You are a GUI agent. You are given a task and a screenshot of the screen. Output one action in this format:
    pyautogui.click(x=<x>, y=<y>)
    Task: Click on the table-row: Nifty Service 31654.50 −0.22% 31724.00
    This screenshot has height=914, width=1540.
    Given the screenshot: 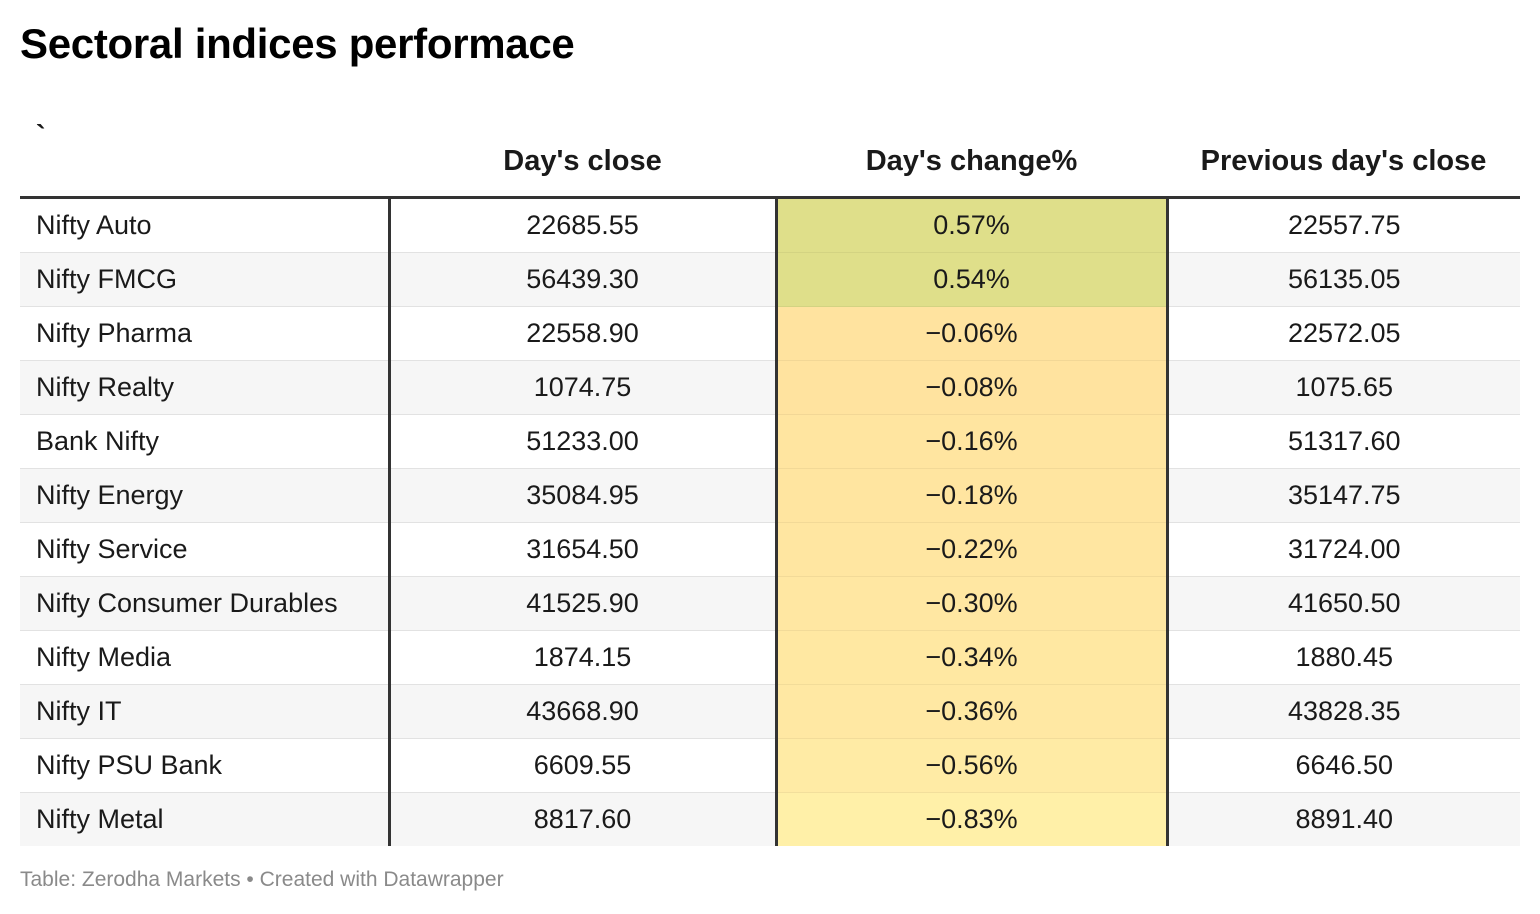 What is the action you would take?
    pyautogui.click(x=770, y=549)
    